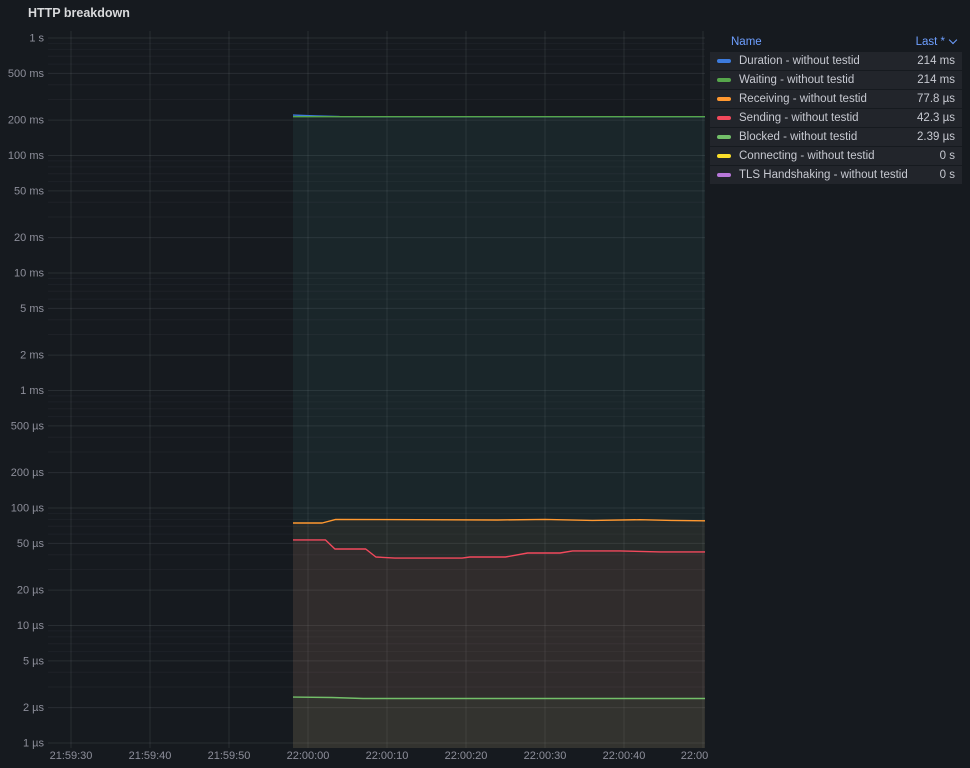 This screenshot has width=970, height=768. What do you see at coordinates (746, 41) in the screenshot?
I see `legend-name-header: Name` at bounding box center [746, 41].